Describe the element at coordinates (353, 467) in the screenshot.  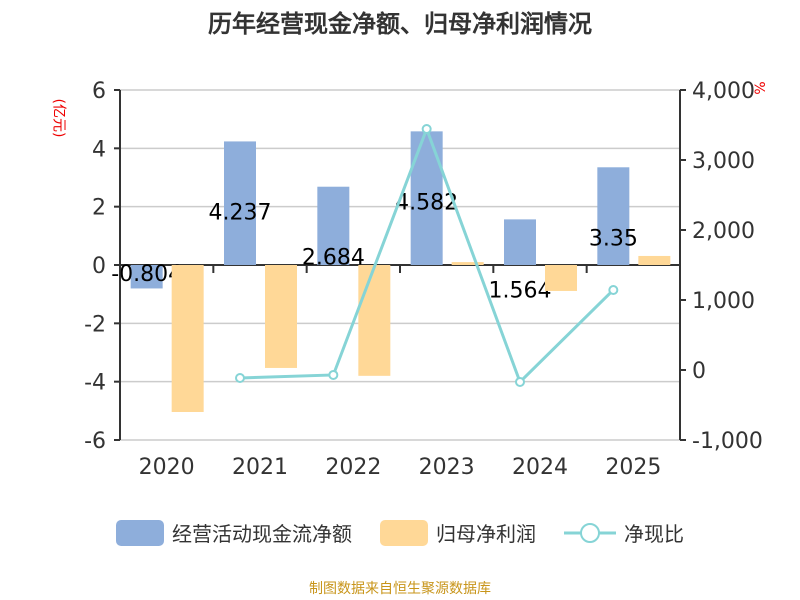
I see `x-tick-label: 2022` at that location.